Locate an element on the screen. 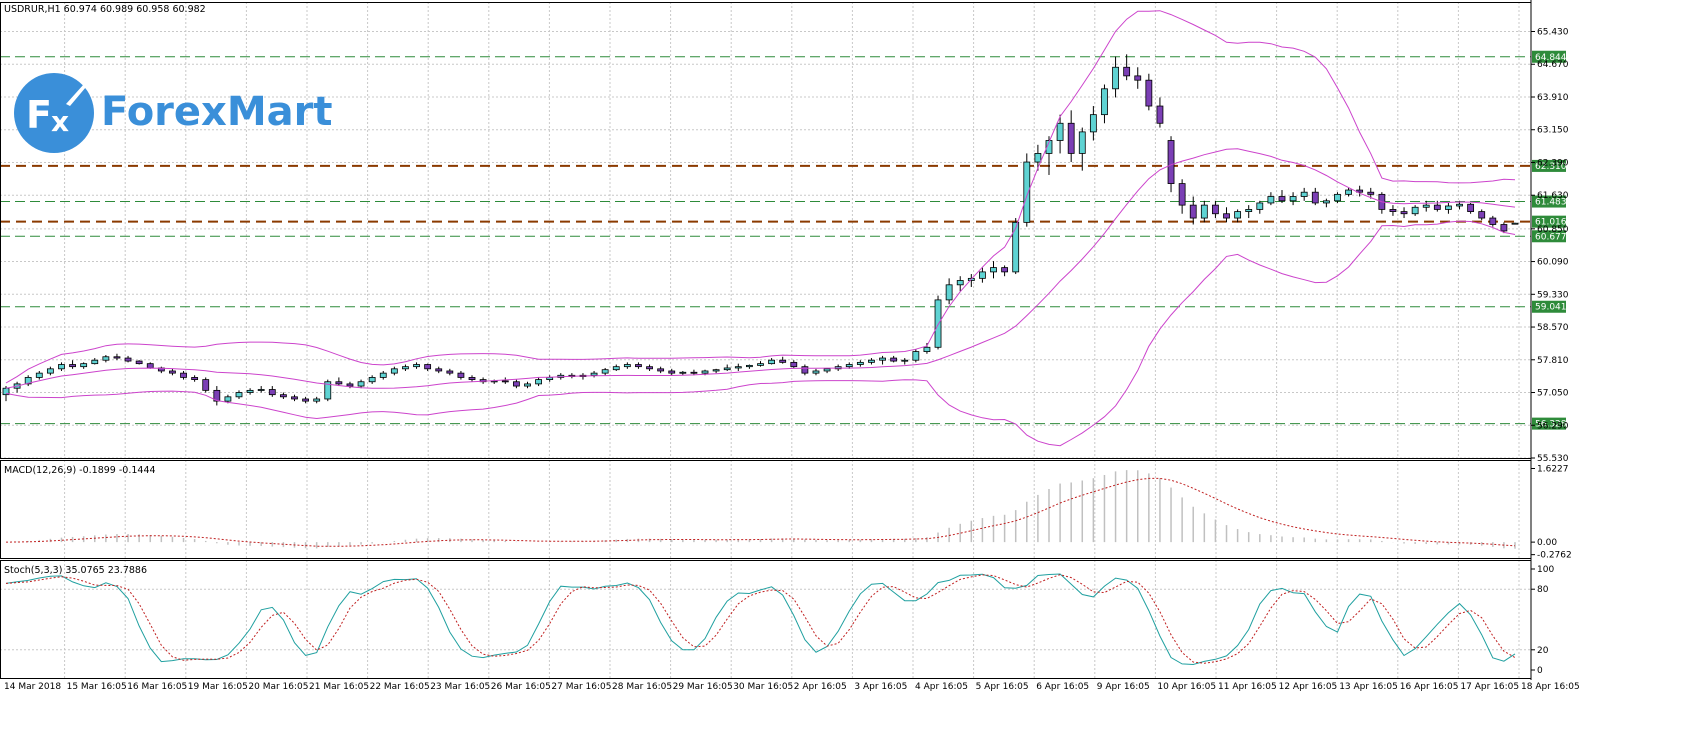 The height and width of the screenshot is (744, 1681). y-tick-label: 61.630 is located at coordinates (1553, 196).